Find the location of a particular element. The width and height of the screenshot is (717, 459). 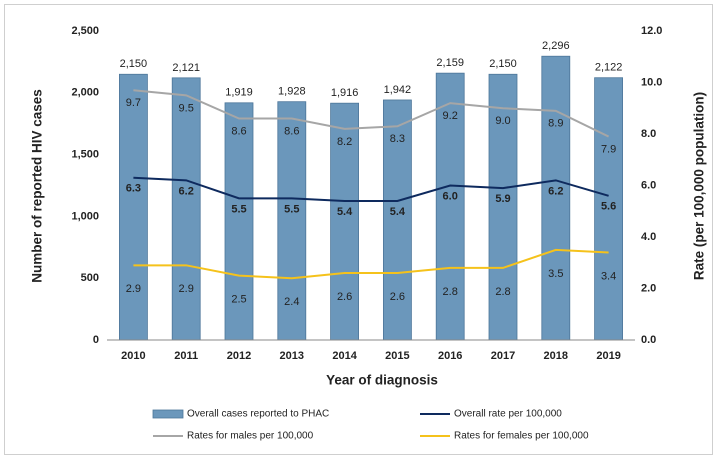

x-tick-label: 2012 is located at coordinates (239, 356).